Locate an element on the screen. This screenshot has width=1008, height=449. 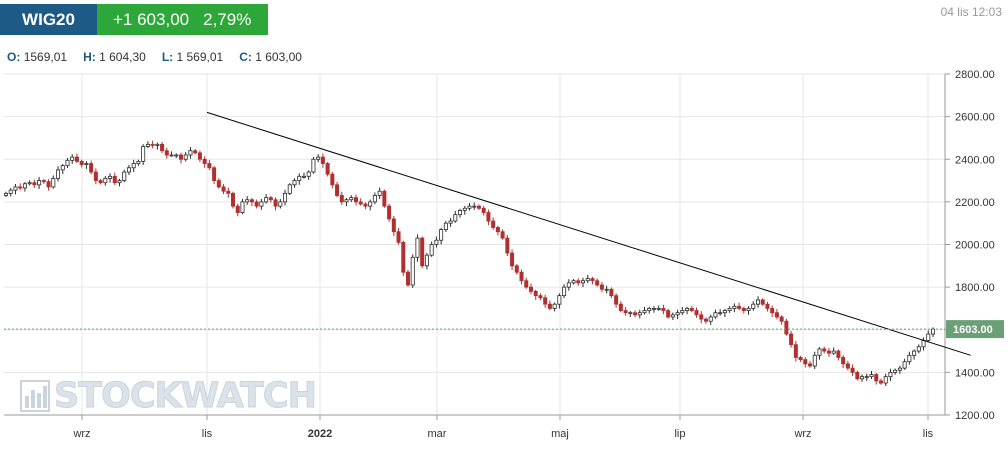
y-tick-label: 2600.00 is located at coordinates (975, 118).